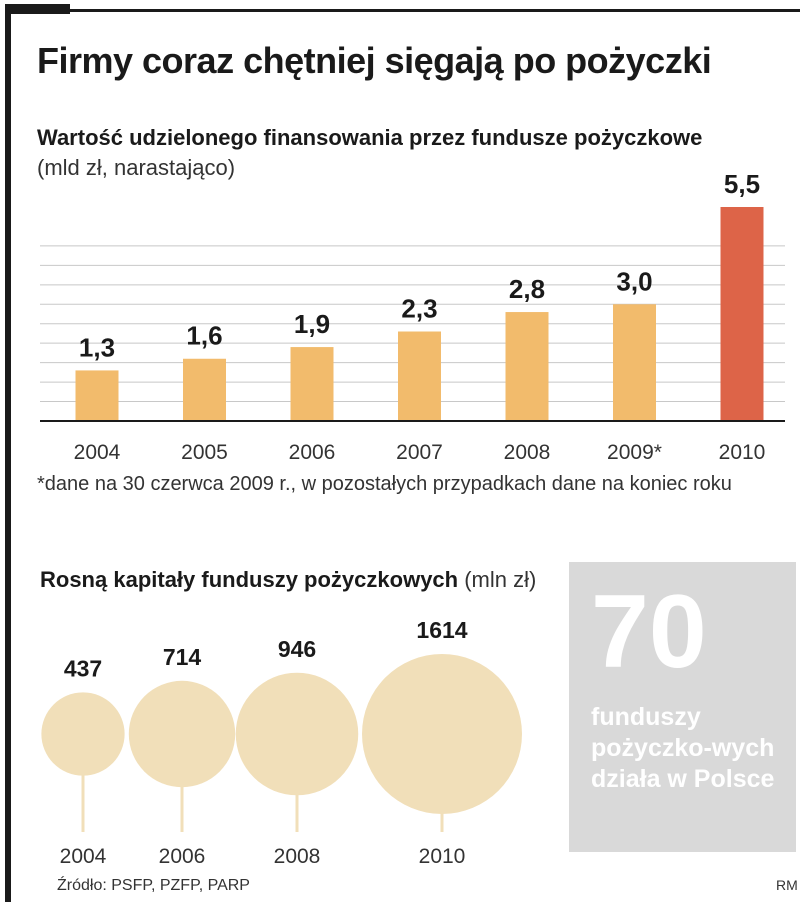 The width and height of the screenshot is (805, 902). What do you see at coordinates (83, 856) in the screenshot?
I see `bubble-year-label: 2004` at bounding box center [83, 856].